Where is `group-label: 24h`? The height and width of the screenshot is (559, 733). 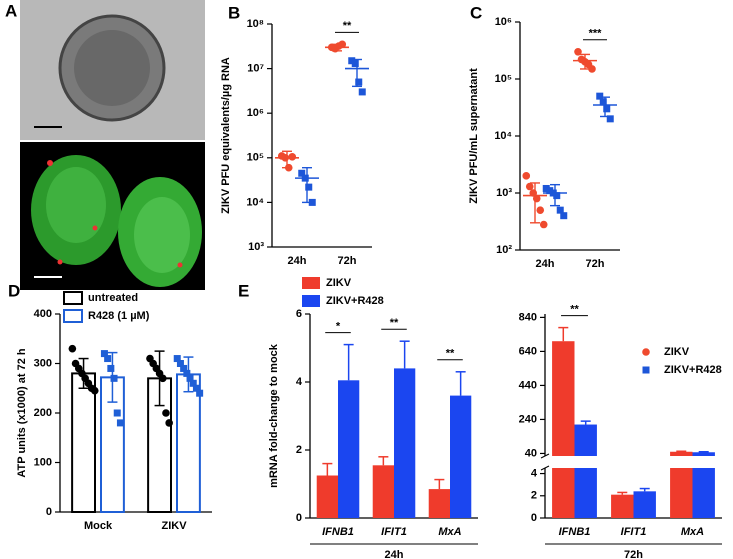
group-label: 24h is located at coordinates (394, 554).